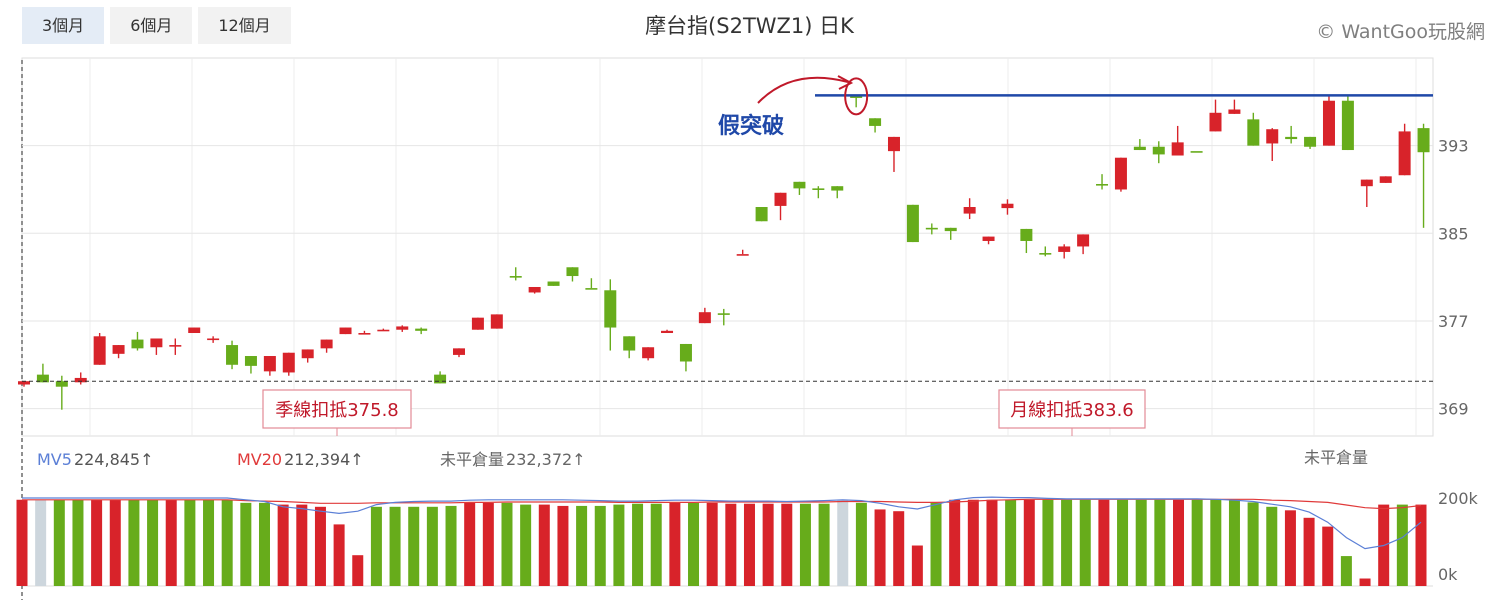  What do you see at coordinates (1448, 574) in the screenshot?
I see `volume-tick-label: 0k` at bounding box center [1448, 574].